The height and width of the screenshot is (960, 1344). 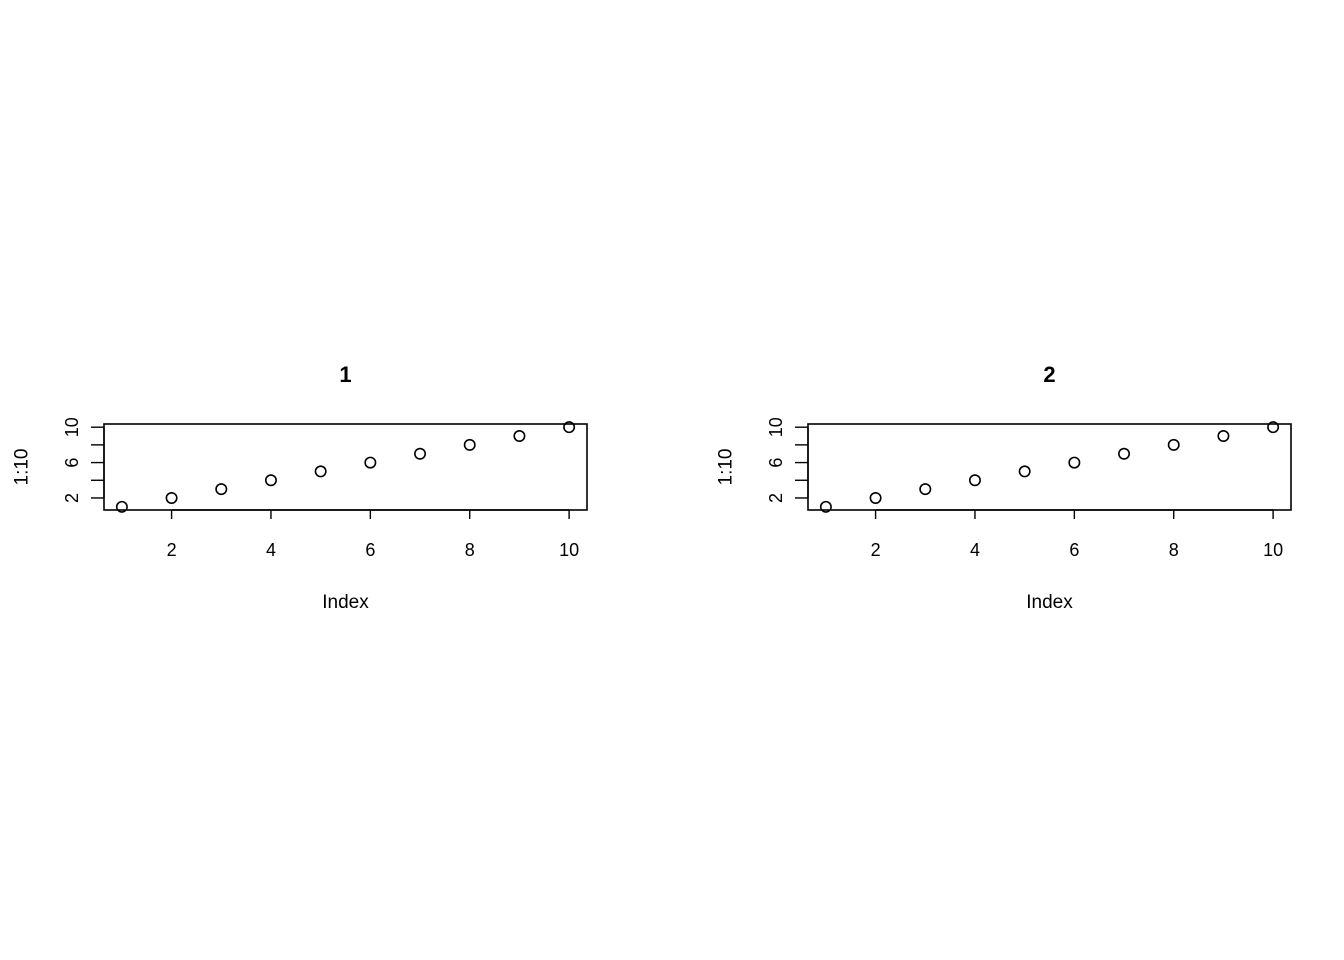 What do you see at coordinates (1004, 487) in the screenshot?
I see `plot-panel-2: 2 2 4 6 8 10 2 6 10 Index 1:10` at bounding box center [1004, 487].